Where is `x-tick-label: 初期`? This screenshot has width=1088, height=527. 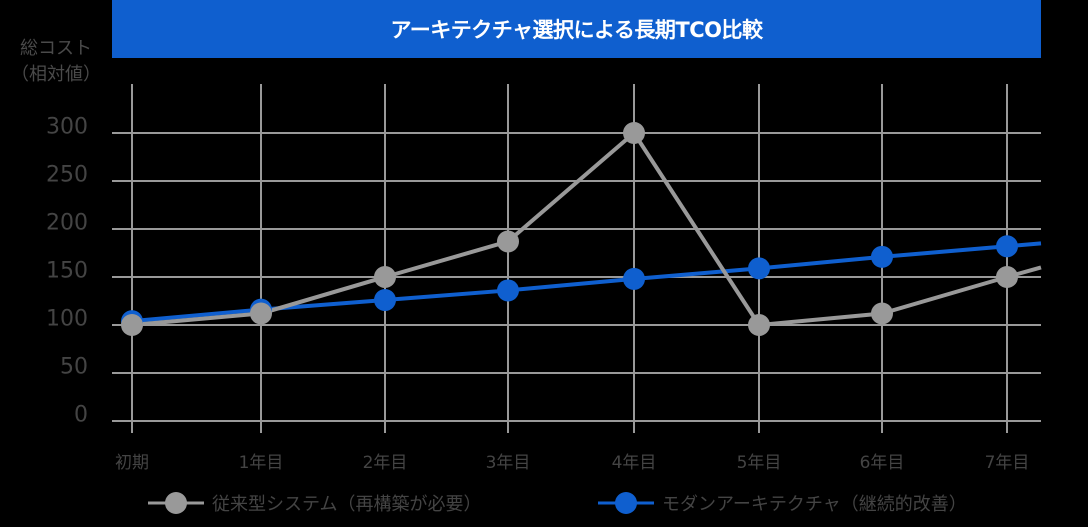
x-tick-label: 初期 is located at coordinates (132, 463).